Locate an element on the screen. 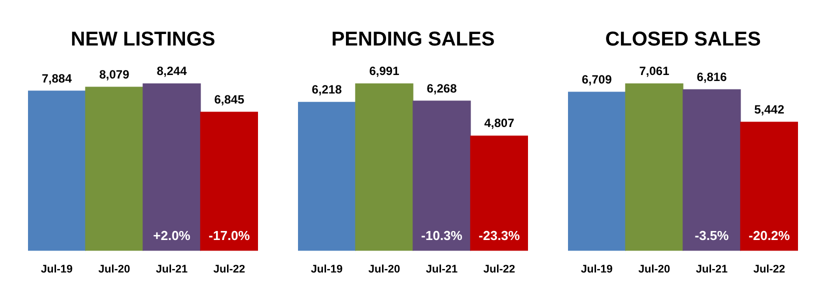  annotation: -10.3% is located at coordinates (442, 235).